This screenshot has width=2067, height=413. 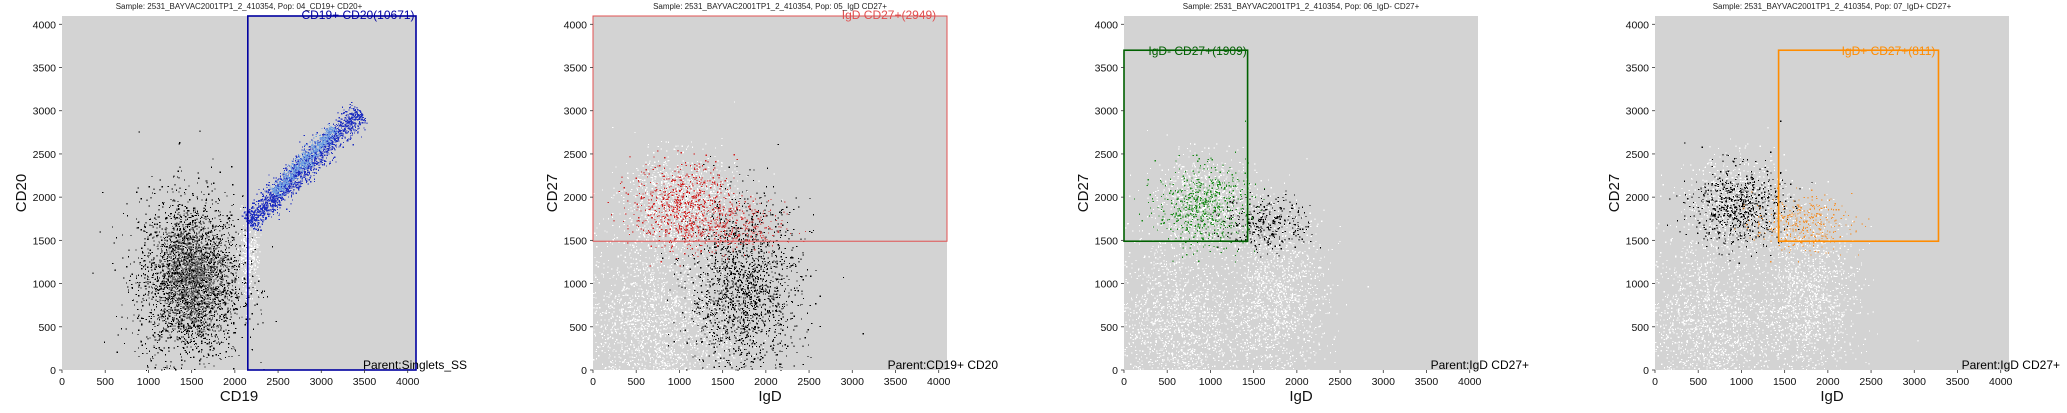 What do you see at coordinates (1889, 51) in the screenshot?
I see `gate-label: IgD+ CD27+(811)` at bounding box center [1889, 51].